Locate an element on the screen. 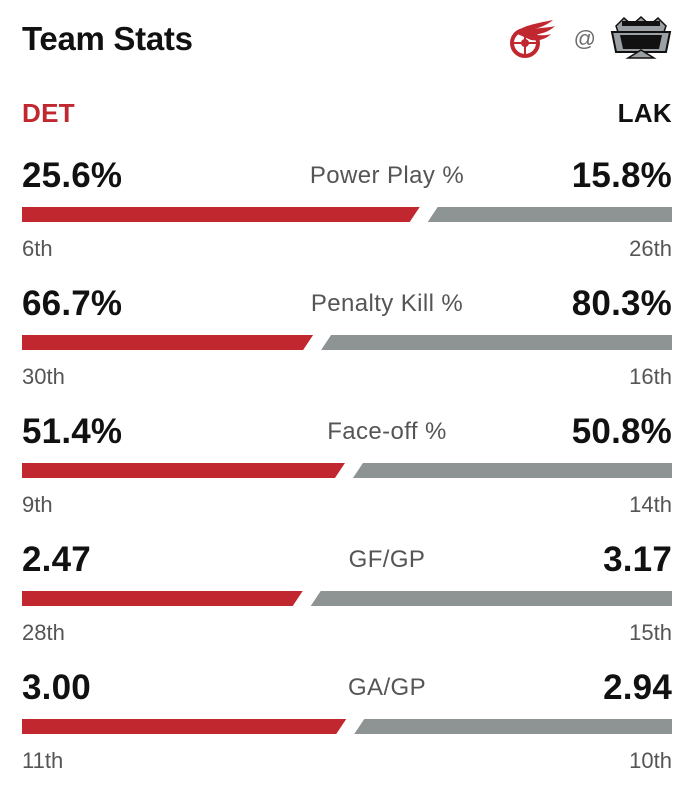 This screenshot has width=700, height=800. stat-label: GA/GP is located at coordinates (387, 687).